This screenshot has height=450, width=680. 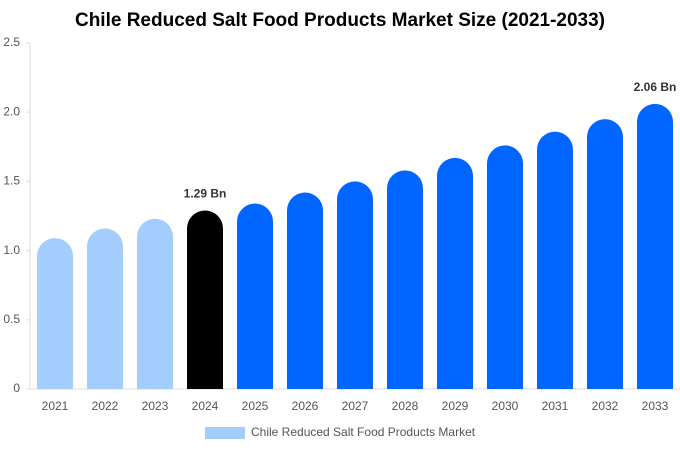 What do you see at coordinates (105, 406) in the screenshot?
I see `x-tick-label: 2022` at bounding box center [105, 406].